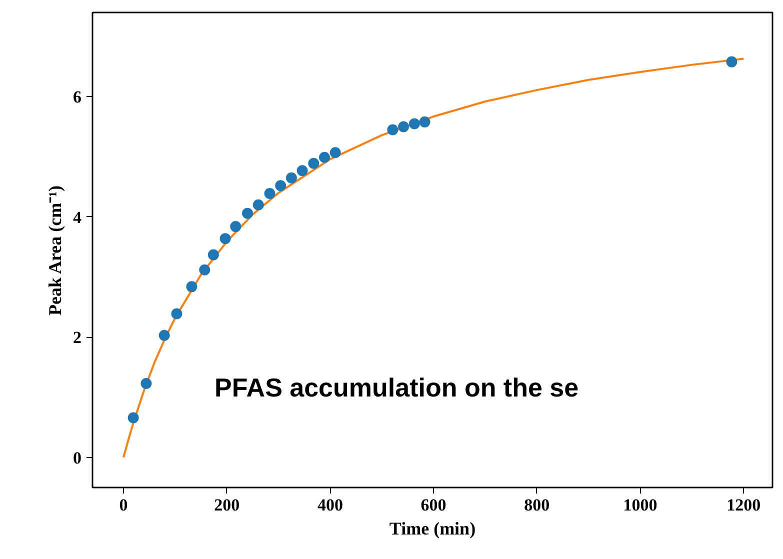  Describe the element at coordinates (537, 505) in the screenshot. I see `x-tick-label: 800` at that location.